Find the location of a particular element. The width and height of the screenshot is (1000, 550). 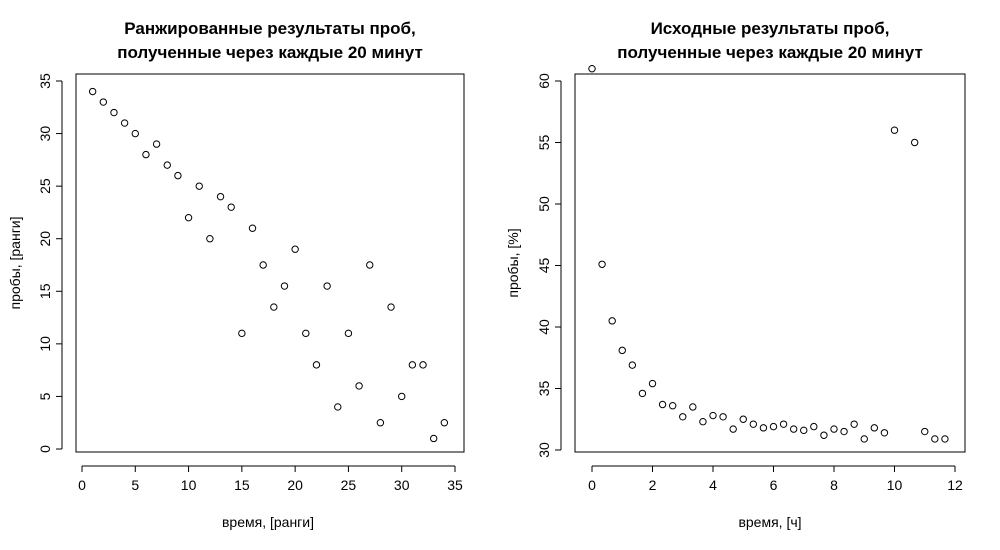

y-tick-label: 40 is located at coordinates (544, 327).